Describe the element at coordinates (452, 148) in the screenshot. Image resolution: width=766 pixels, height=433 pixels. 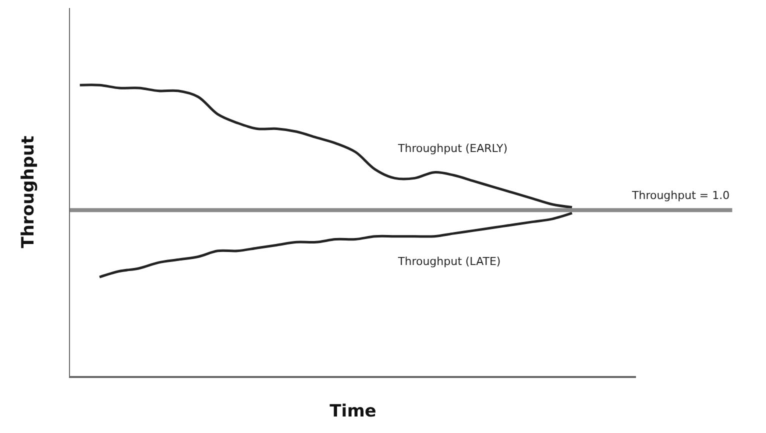
I see `text: Throughput (EARLY)` at that location.